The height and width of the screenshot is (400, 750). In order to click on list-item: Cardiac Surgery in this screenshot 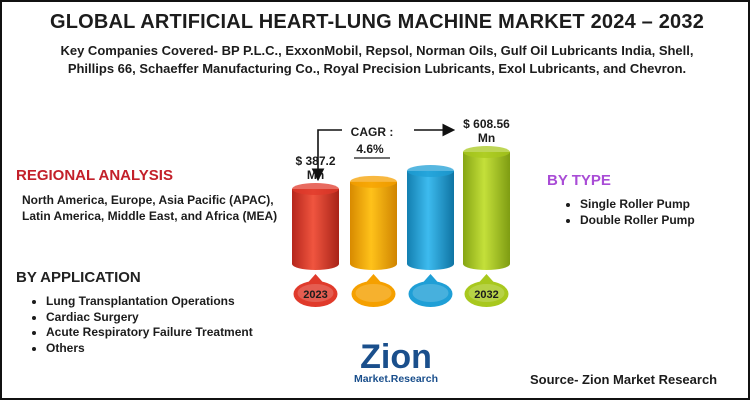, I will do `click(171, 318)`.